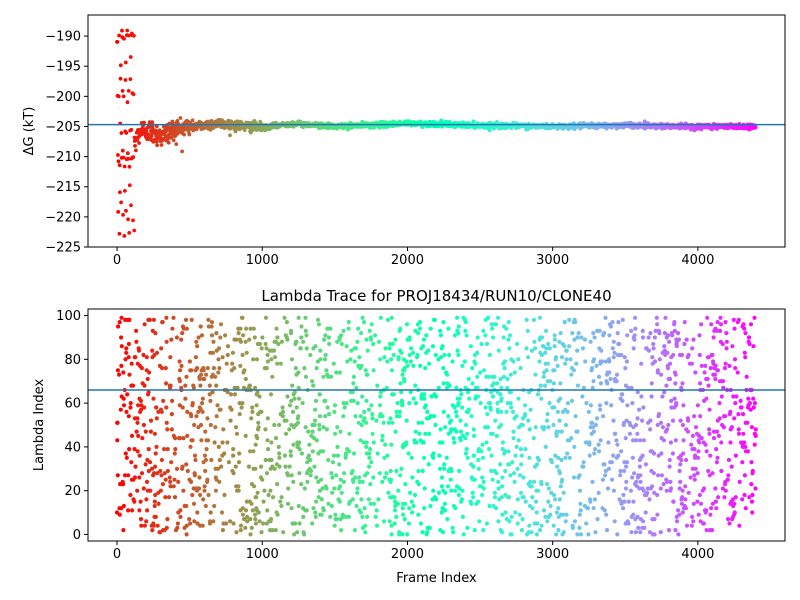 This screenshot has height=600, width=800. What do you see at coordinates (63, 37) in the screenshot?
I see `delta-g-y-tick-label: −190` at bounding box center [63, 37].